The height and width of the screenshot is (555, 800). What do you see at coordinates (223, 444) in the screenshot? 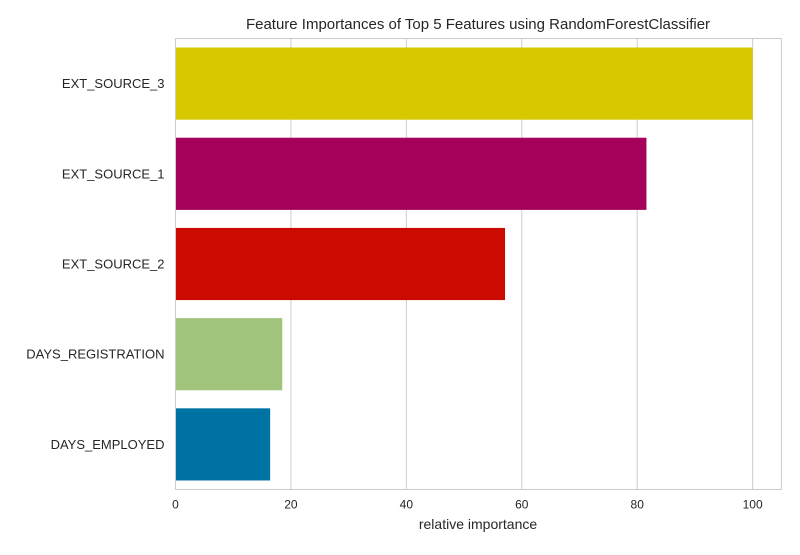
I see `bar-days-employed` at bounding box center [223, 444].